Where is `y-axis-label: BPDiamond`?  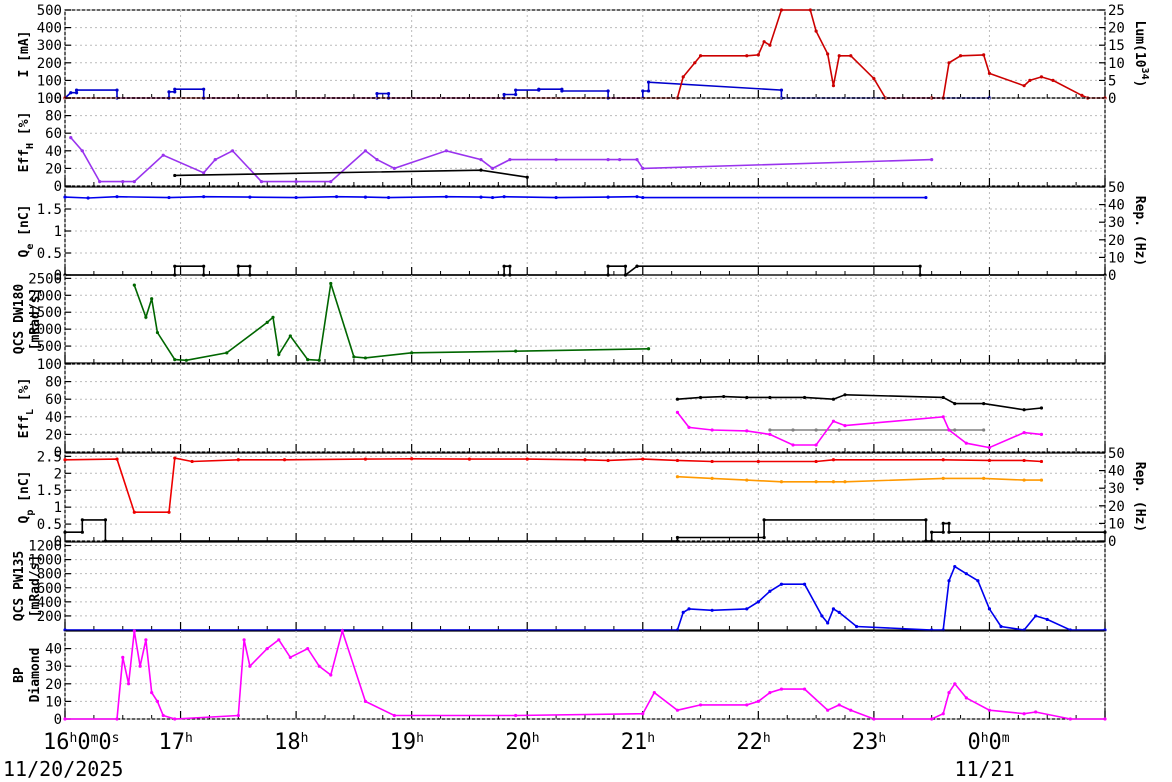
y-axis-label: BPDiamond is located at coordinates (27, 675).